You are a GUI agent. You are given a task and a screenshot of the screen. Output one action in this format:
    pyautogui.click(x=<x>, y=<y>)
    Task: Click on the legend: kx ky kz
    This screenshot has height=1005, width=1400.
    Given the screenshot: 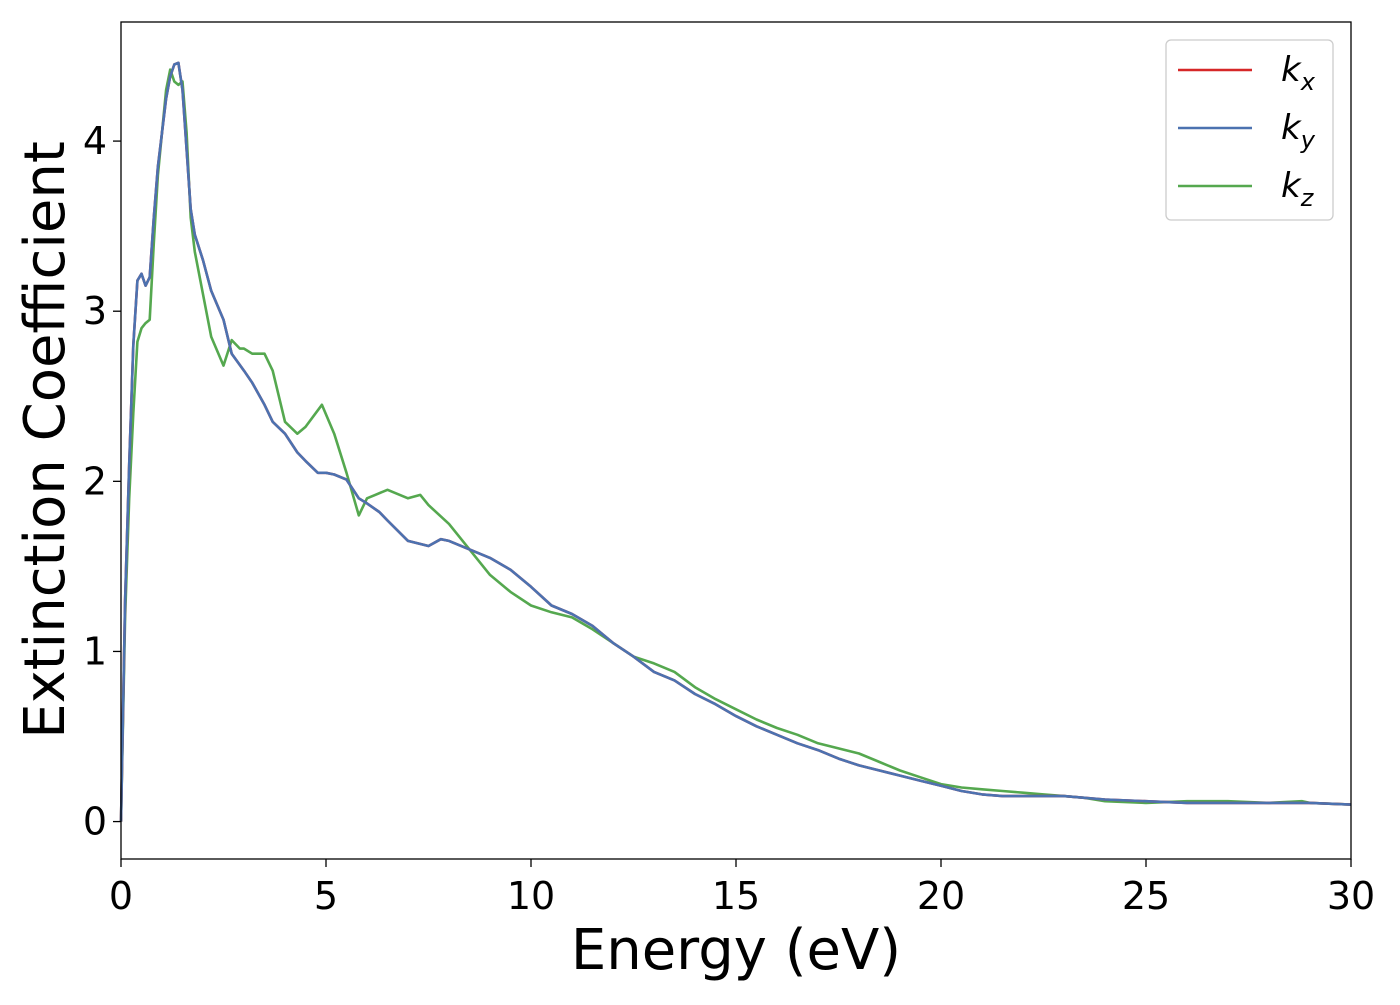 What is the action you would take?
    pyautogui.click(x=1249, y=130)
    